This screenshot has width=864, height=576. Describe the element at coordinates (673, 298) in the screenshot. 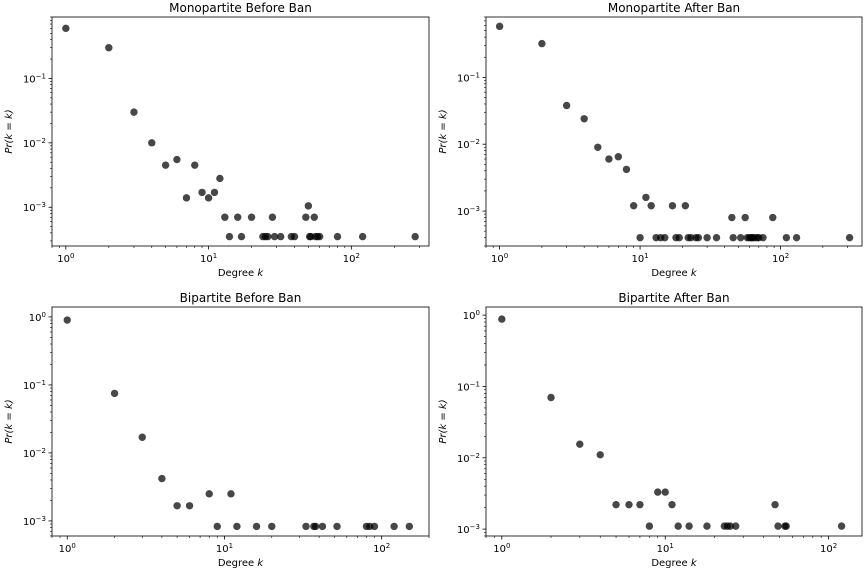

I see `subplot-title: Bipartite After Ban` at that location.